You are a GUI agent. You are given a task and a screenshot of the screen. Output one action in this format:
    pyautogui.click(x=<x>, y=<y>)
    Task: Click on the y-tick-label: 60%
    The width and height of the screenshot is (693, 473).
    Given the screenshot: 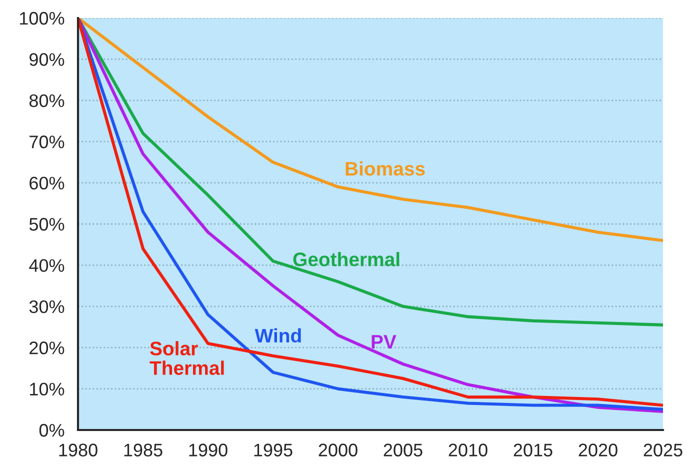 What is the action you would take?
    pyautogui.click(x=47, y=183)
    